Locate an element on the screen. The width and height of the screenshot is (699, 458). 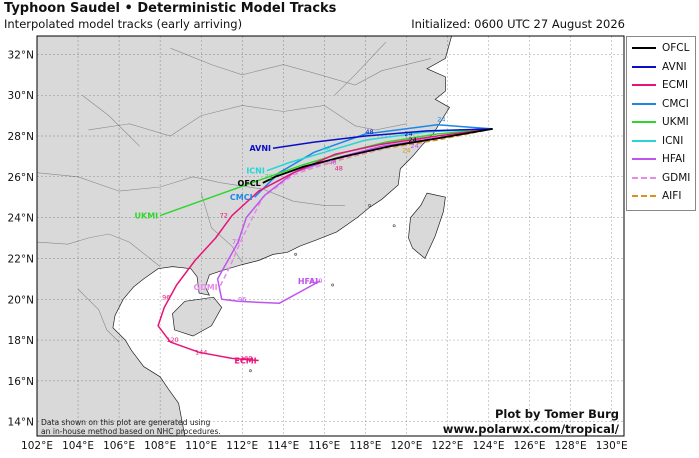
track-end-label: ECMI is located at coordinates (245, 360).